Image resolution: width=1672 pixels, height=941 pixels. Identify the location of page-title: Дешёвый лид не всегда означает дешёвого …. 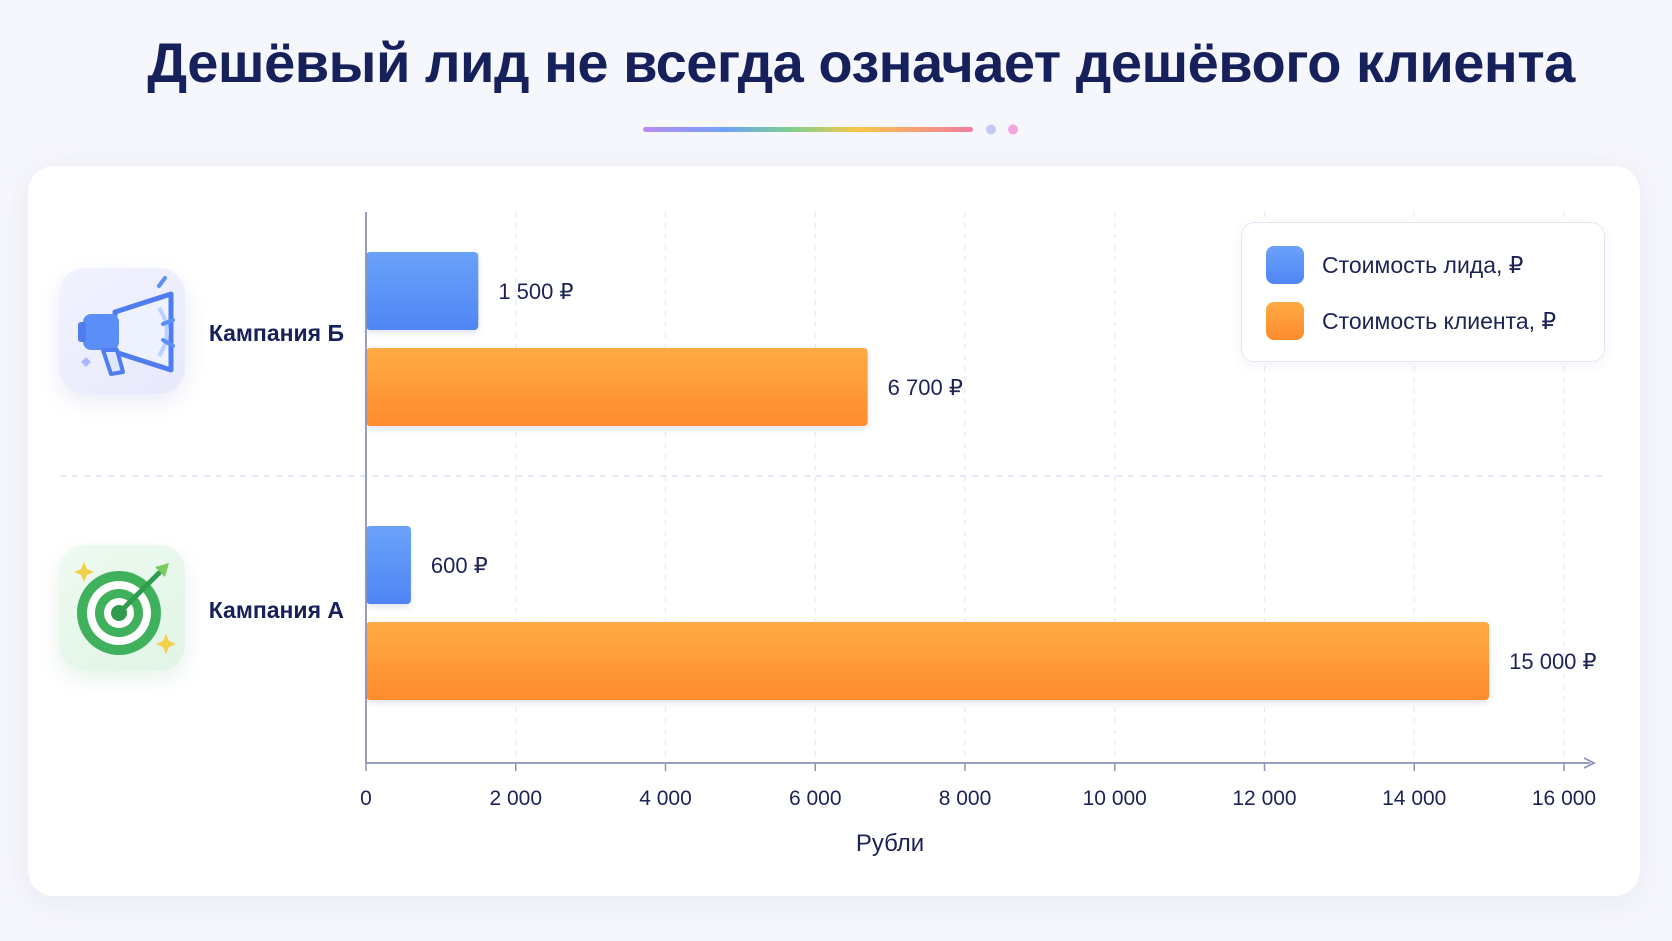
(861, 62).